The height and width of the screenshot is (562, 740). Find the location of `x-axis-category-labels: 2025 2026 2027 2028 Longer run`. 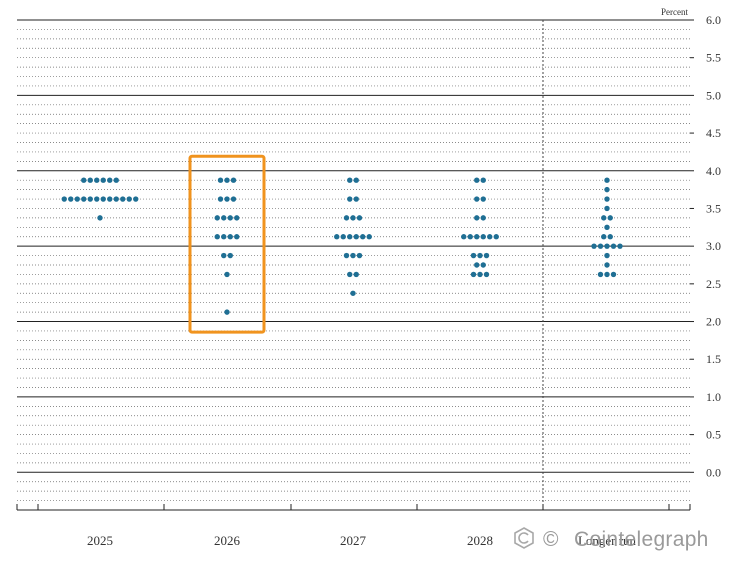

x-axis-category-labels: 2025 2026 2027 2028 Longer run is located at coordinates (362, 540).